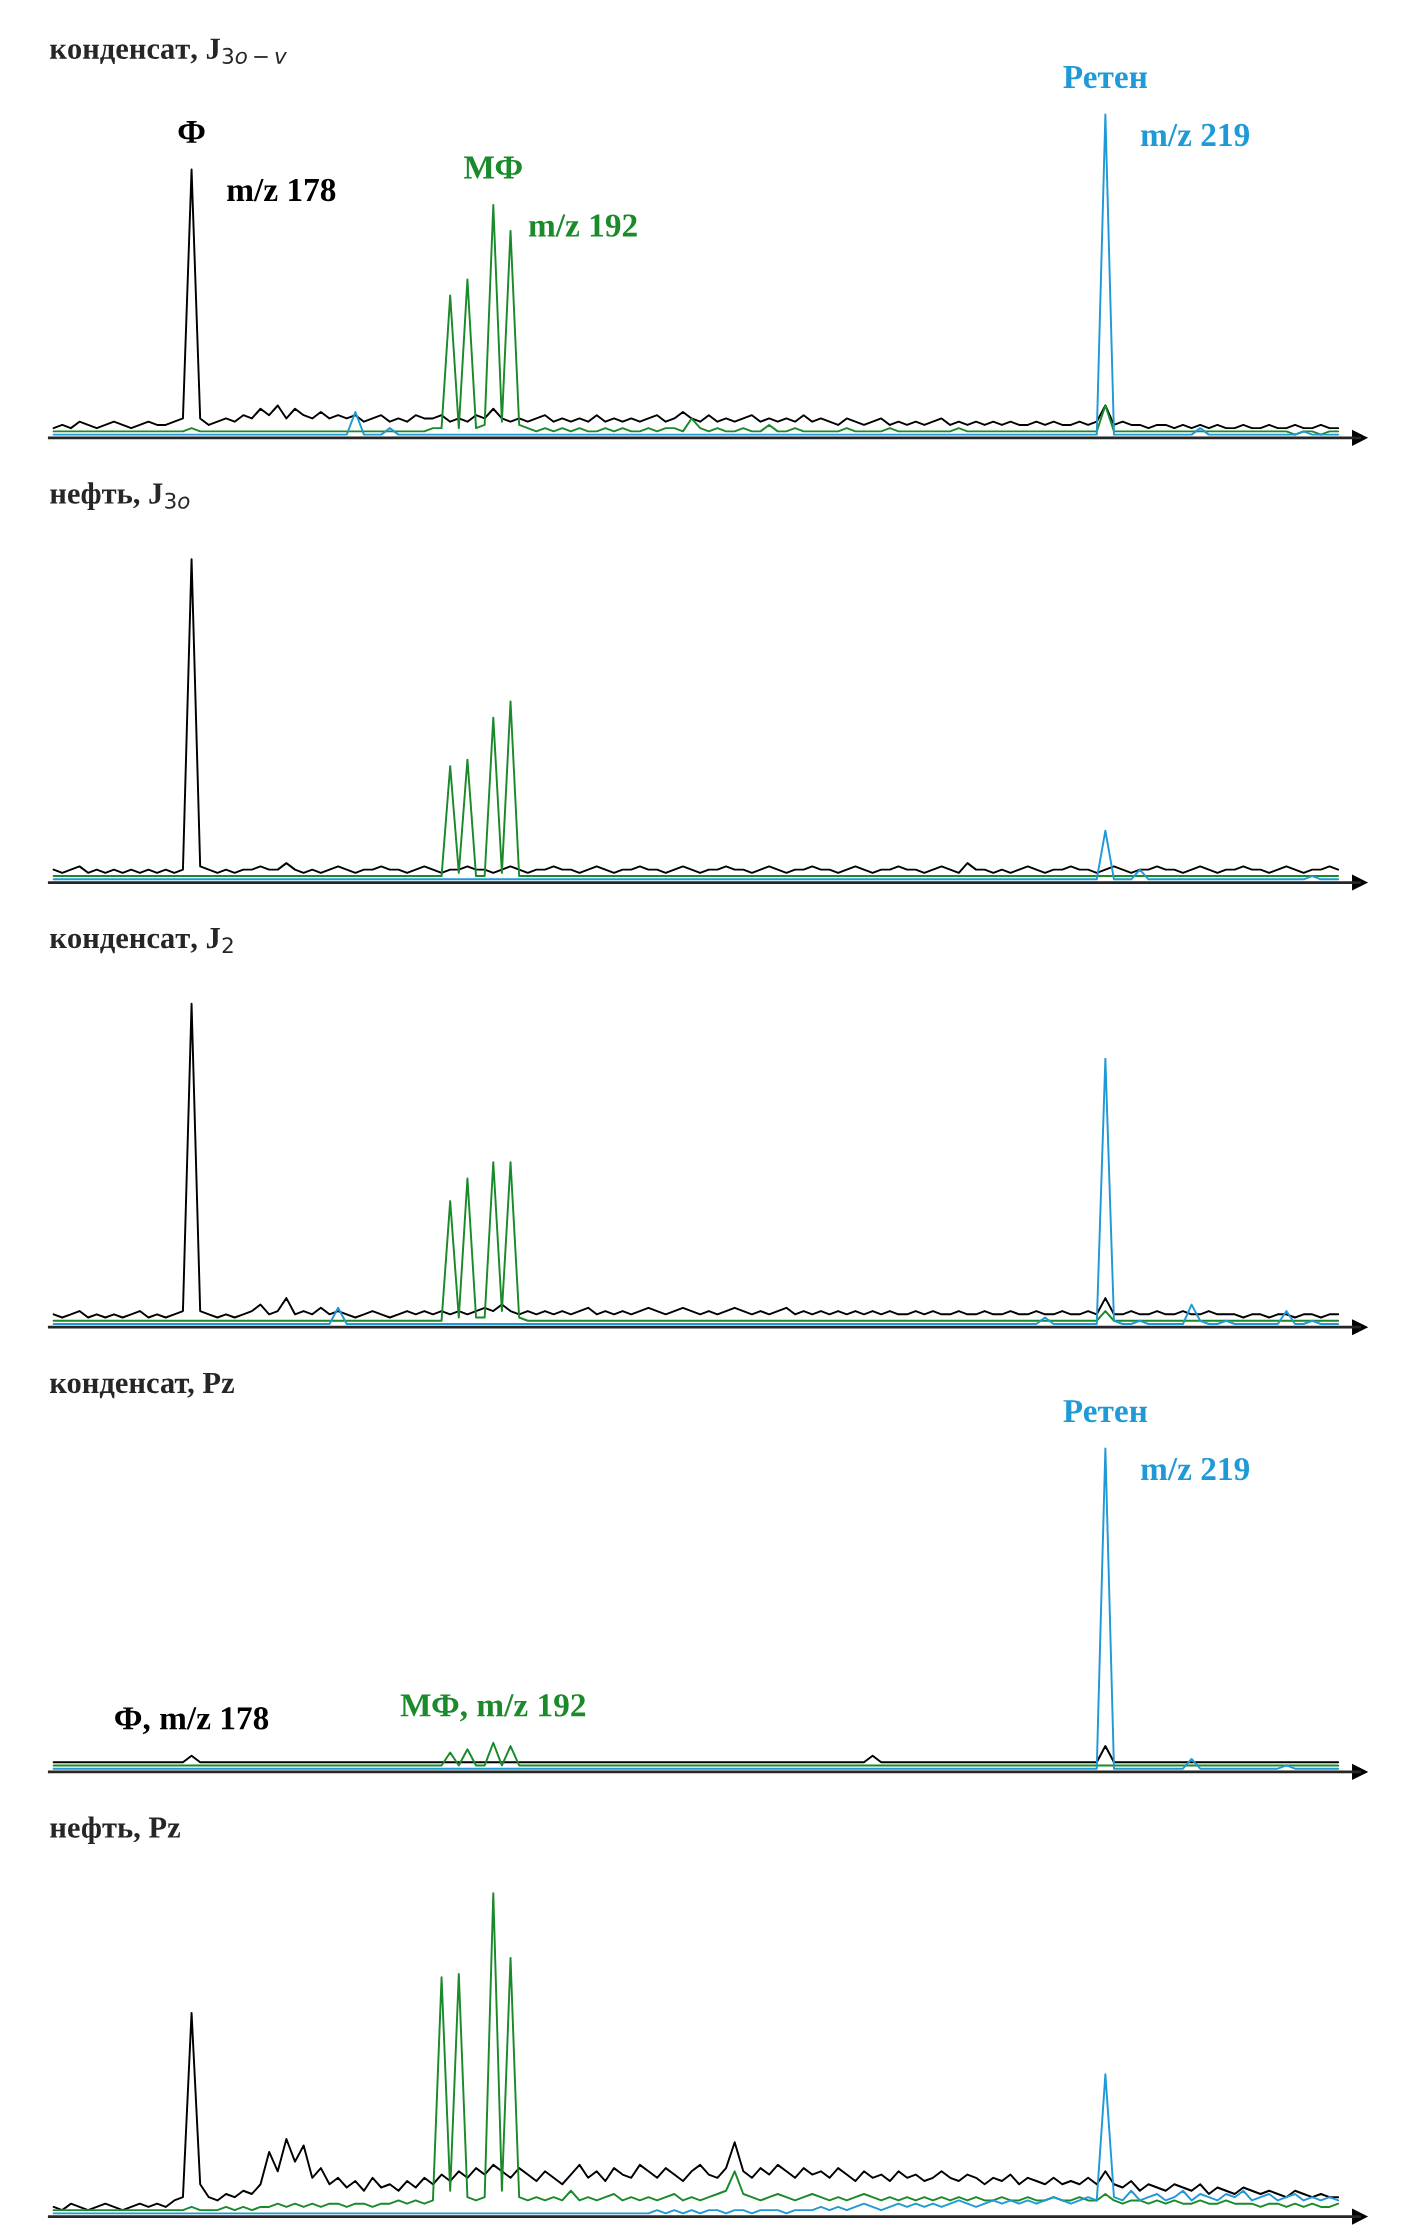 The width and height of the screenshot is (1409, 2239). Describe the element at coordinates (493, 1708) in the screenshot. I see `annotation: МФ, m/z 192` at that location.